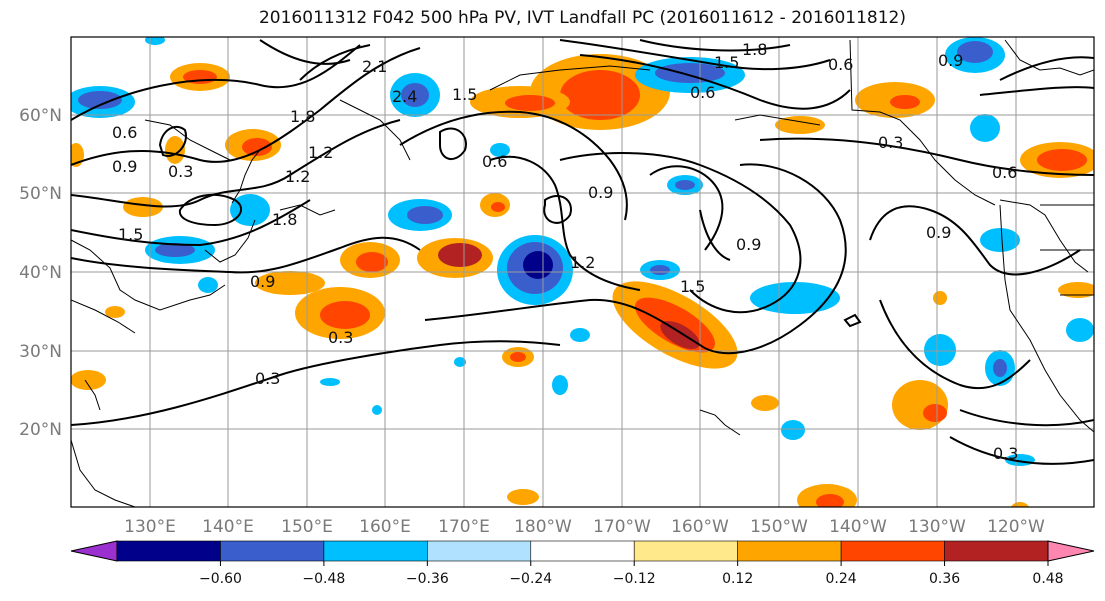  What do you see at coordinates (40, 430) in the screenshot?
I see `lat-label: 20°N` at bounding box center [40, 430].